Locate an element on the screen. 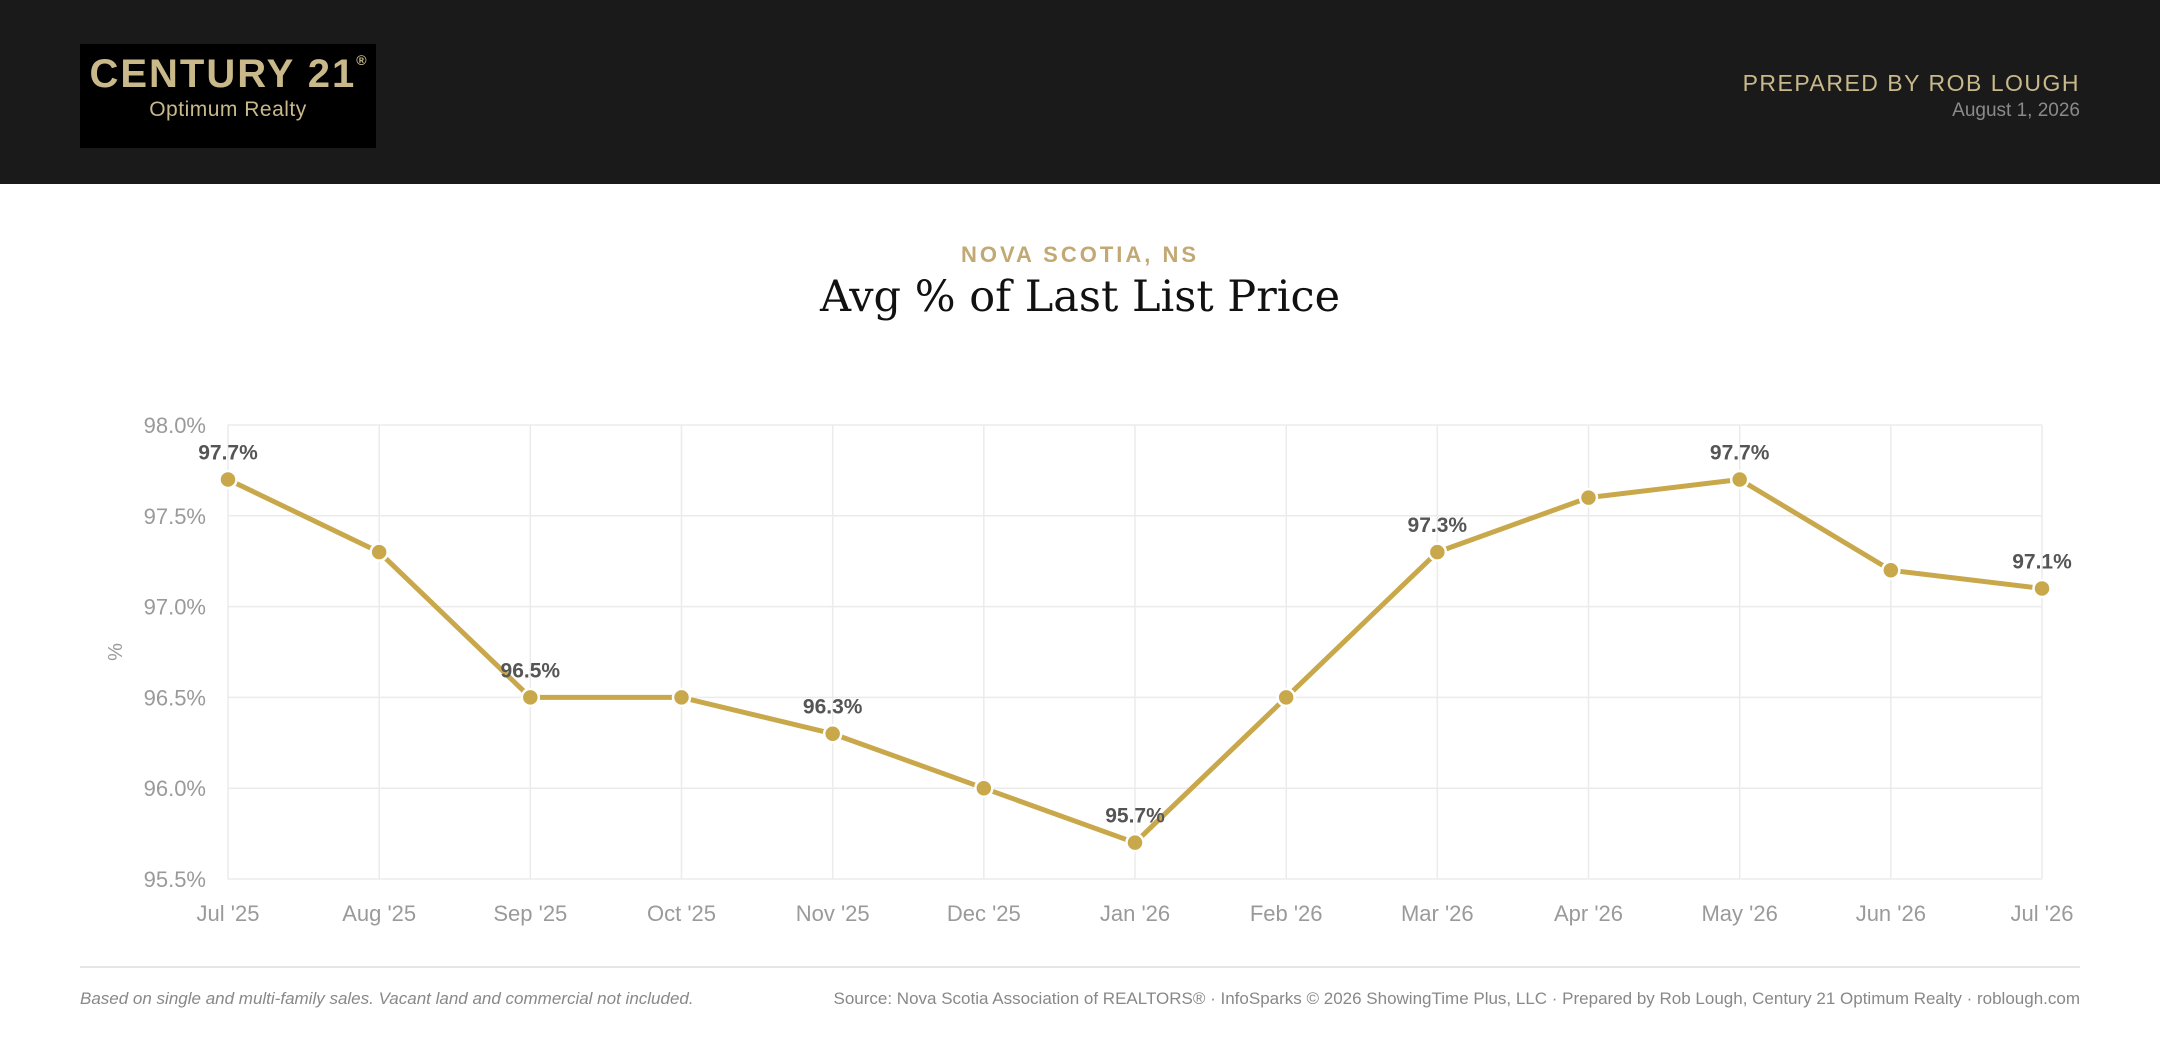 The image size is (2160, 1048). data-label: 97.1% is located at coordinates (2042, 561).